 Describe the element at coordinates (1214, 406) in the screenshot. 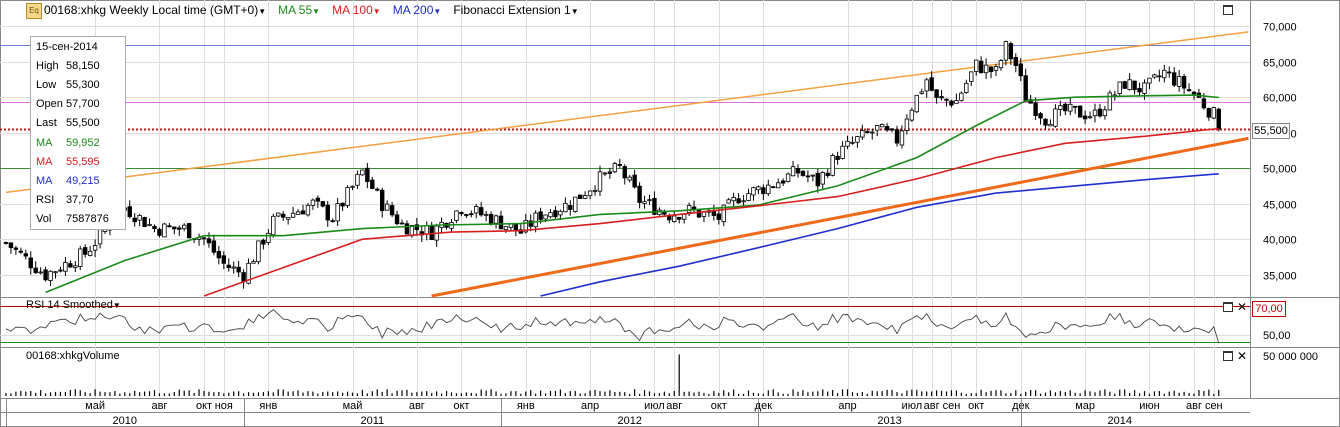

I see `month-label: сен` at that location.